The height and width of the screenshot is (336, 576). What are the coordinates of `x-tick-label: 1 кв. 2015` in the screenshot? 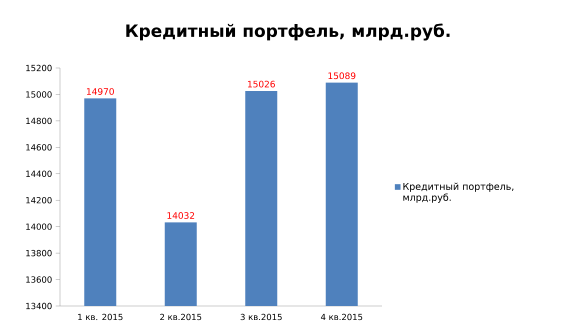 It's located at (100, 317).